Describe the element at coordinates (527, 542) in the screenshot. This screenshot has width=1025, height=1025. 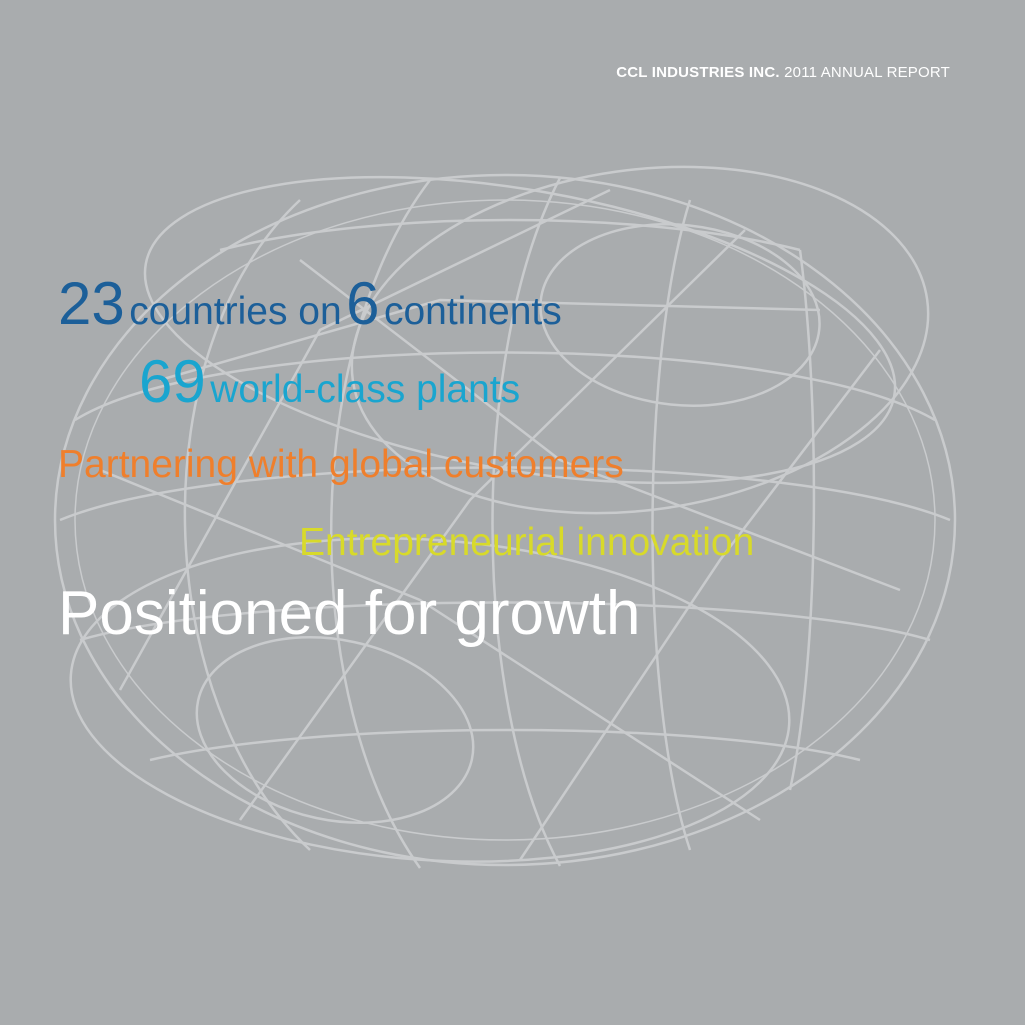
I see `innovation-line: Entrepreneurial innovation` at that location.